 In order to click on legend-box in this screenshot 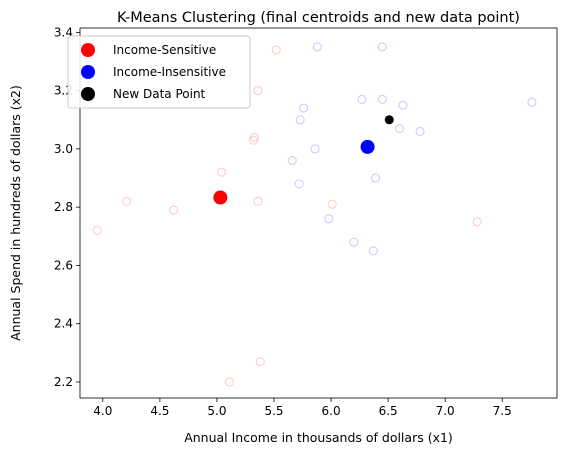, I will do `click(159, 72)`.